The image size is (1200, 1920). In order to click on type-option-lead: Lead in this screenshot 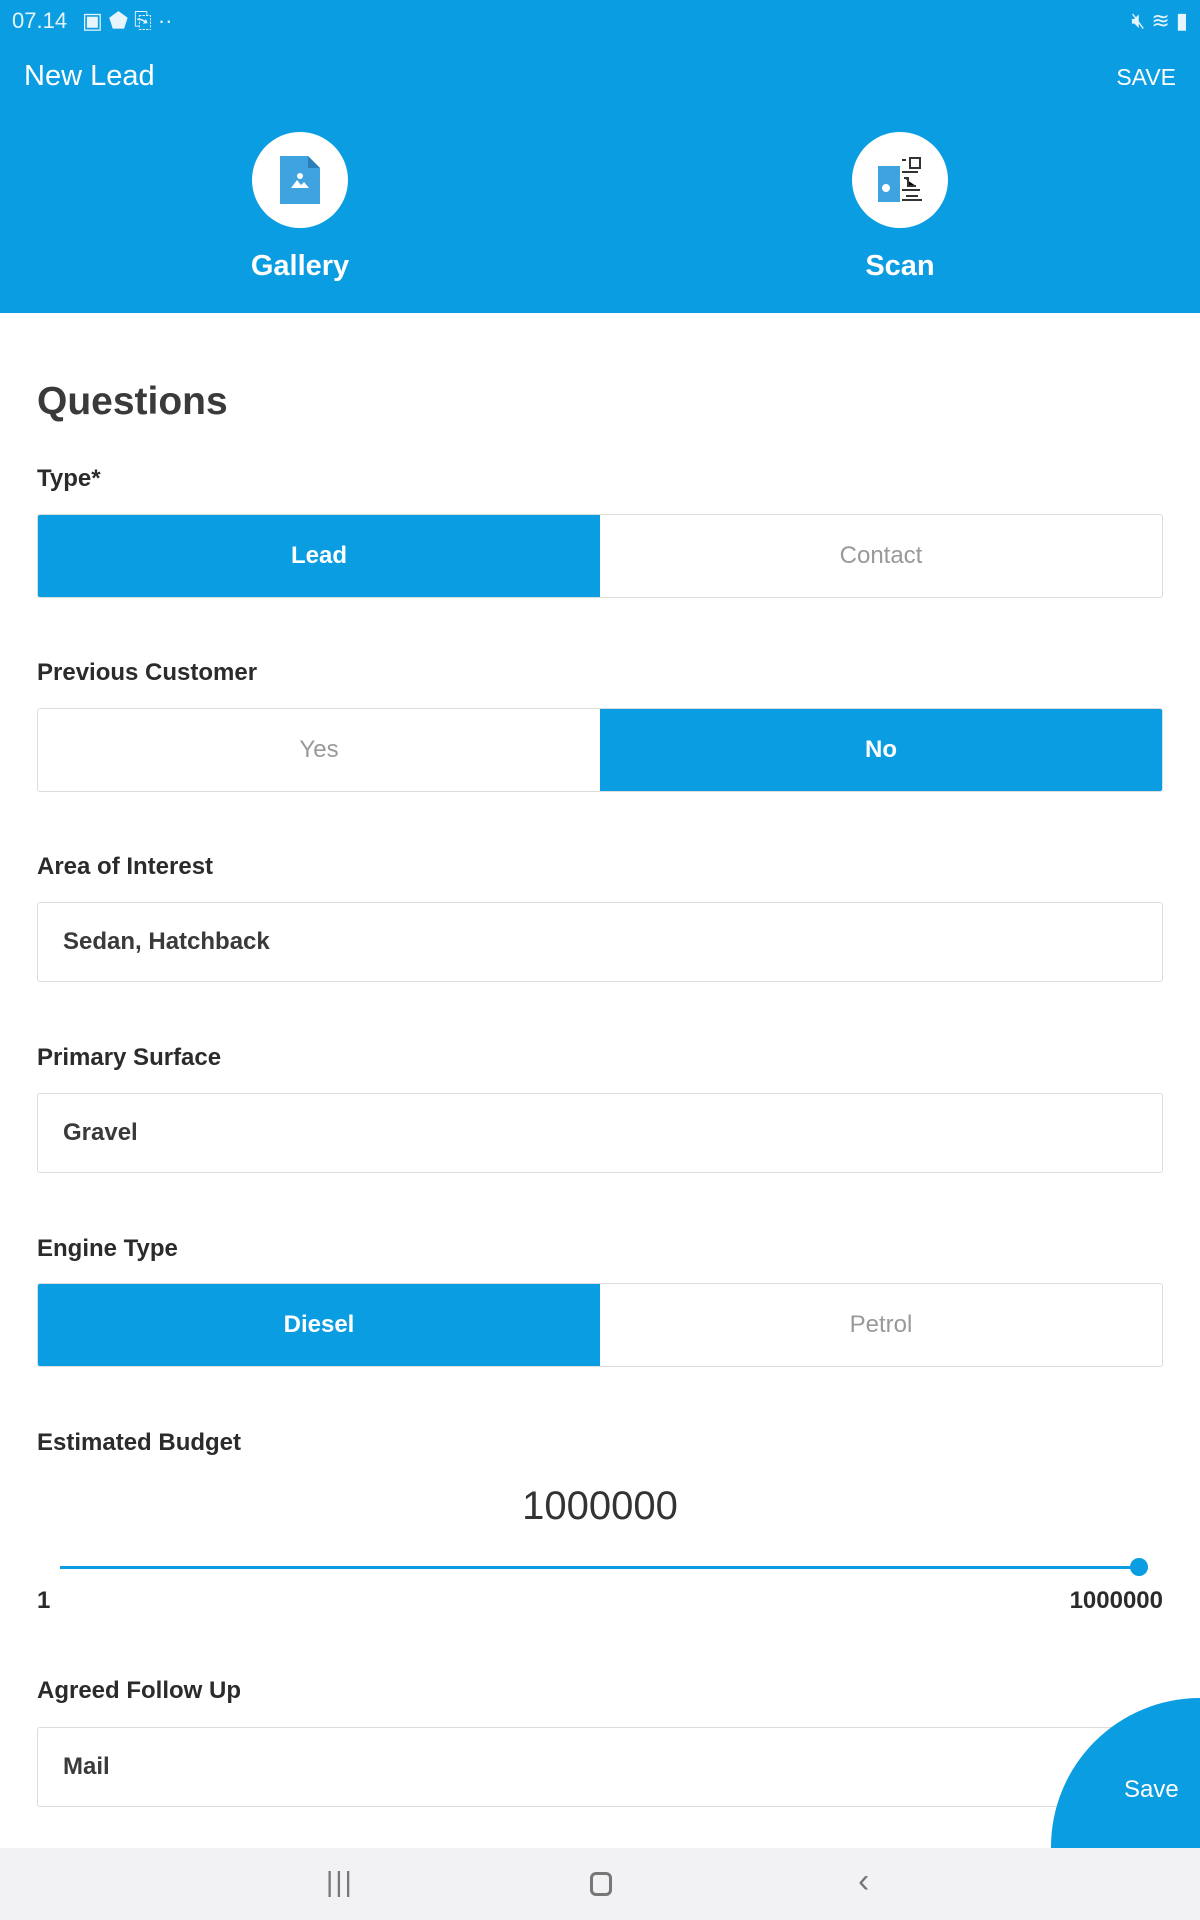, I will do `click(319, 556)`.